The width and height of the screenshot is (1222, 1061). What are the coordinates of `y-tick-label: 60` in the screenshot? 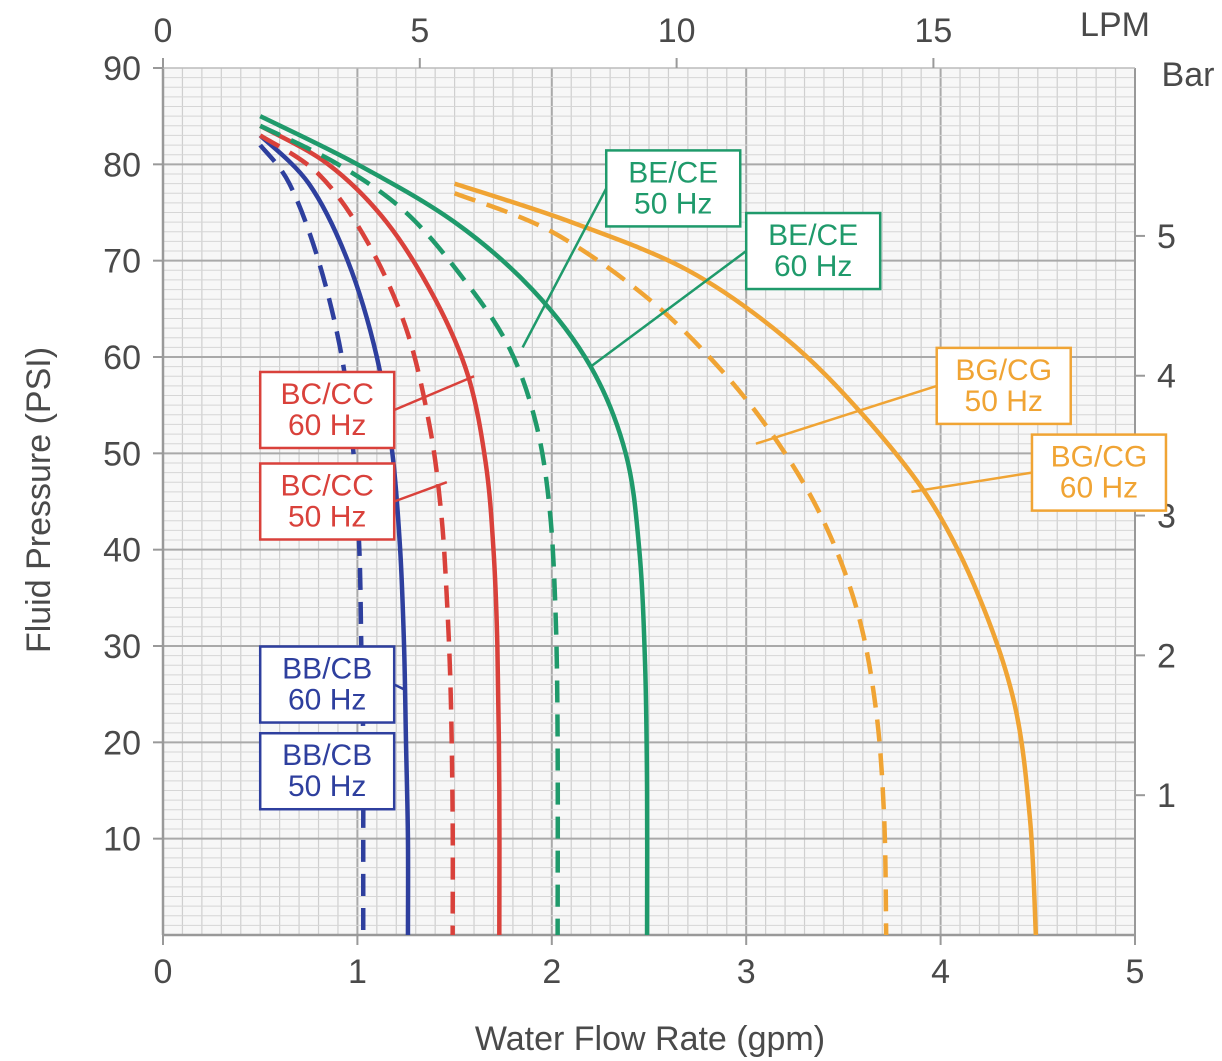 It's located at (122, 358).